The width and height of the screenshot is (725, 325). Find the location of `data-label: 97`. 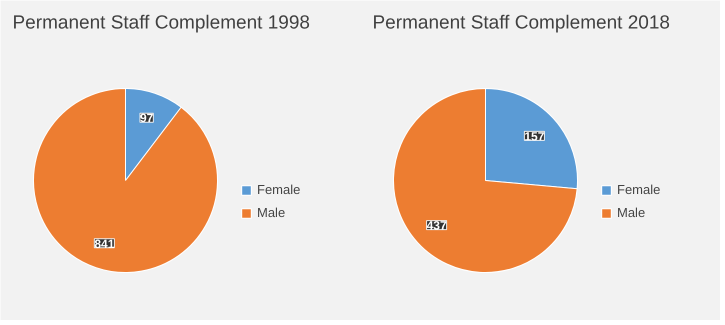

data-label: 97 is located at coordinates (147, 118).